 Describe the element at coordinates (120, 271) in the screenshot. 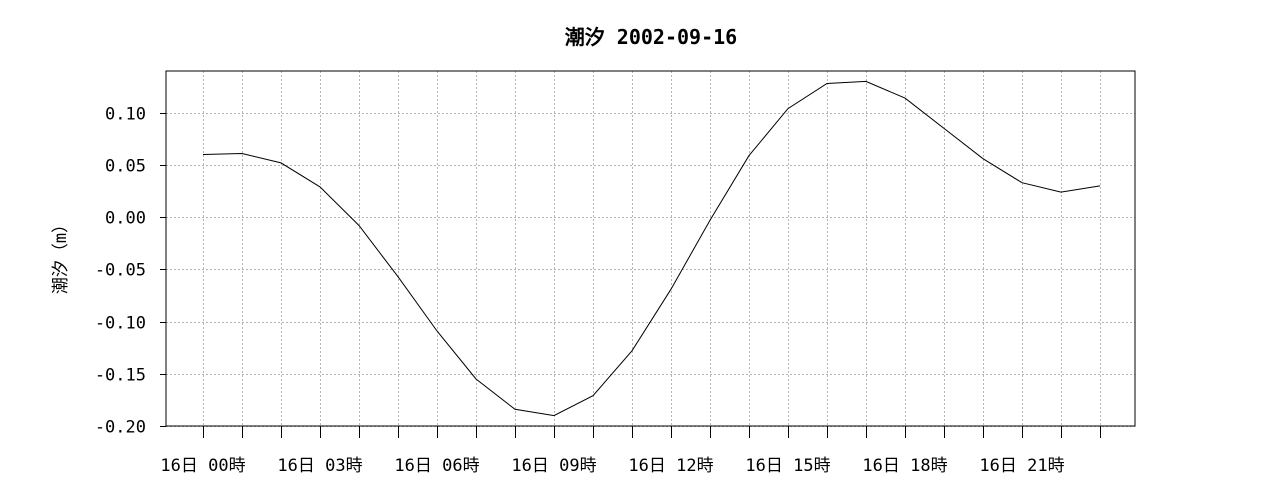

I see `y-tick-label: -0.05` at that location.